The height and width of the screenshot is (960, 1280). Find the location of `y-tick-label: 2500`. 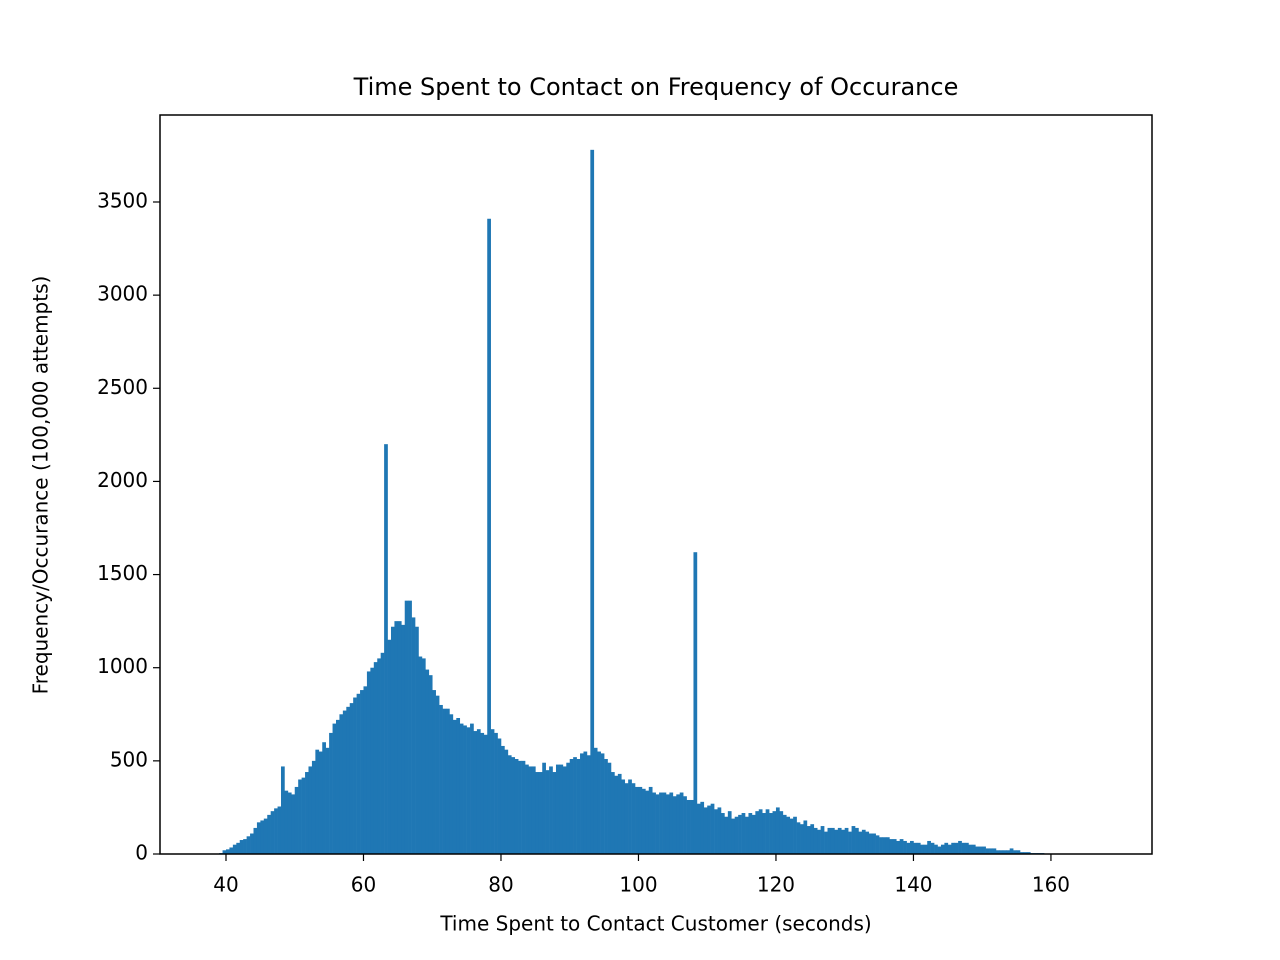

y-tick-label: 2500 is located at coordinates (122, 387).